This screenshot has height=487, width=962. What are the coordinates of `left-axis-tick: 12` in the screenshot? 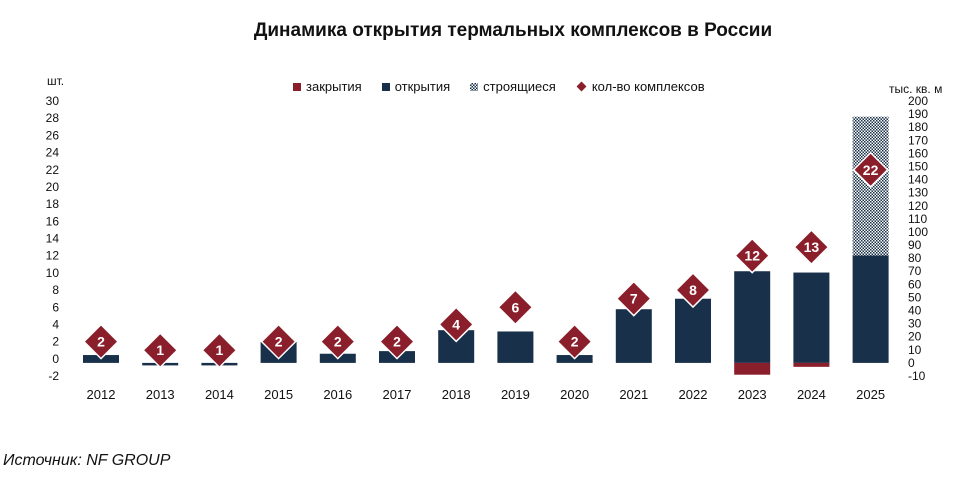 It's located at (53, 256).